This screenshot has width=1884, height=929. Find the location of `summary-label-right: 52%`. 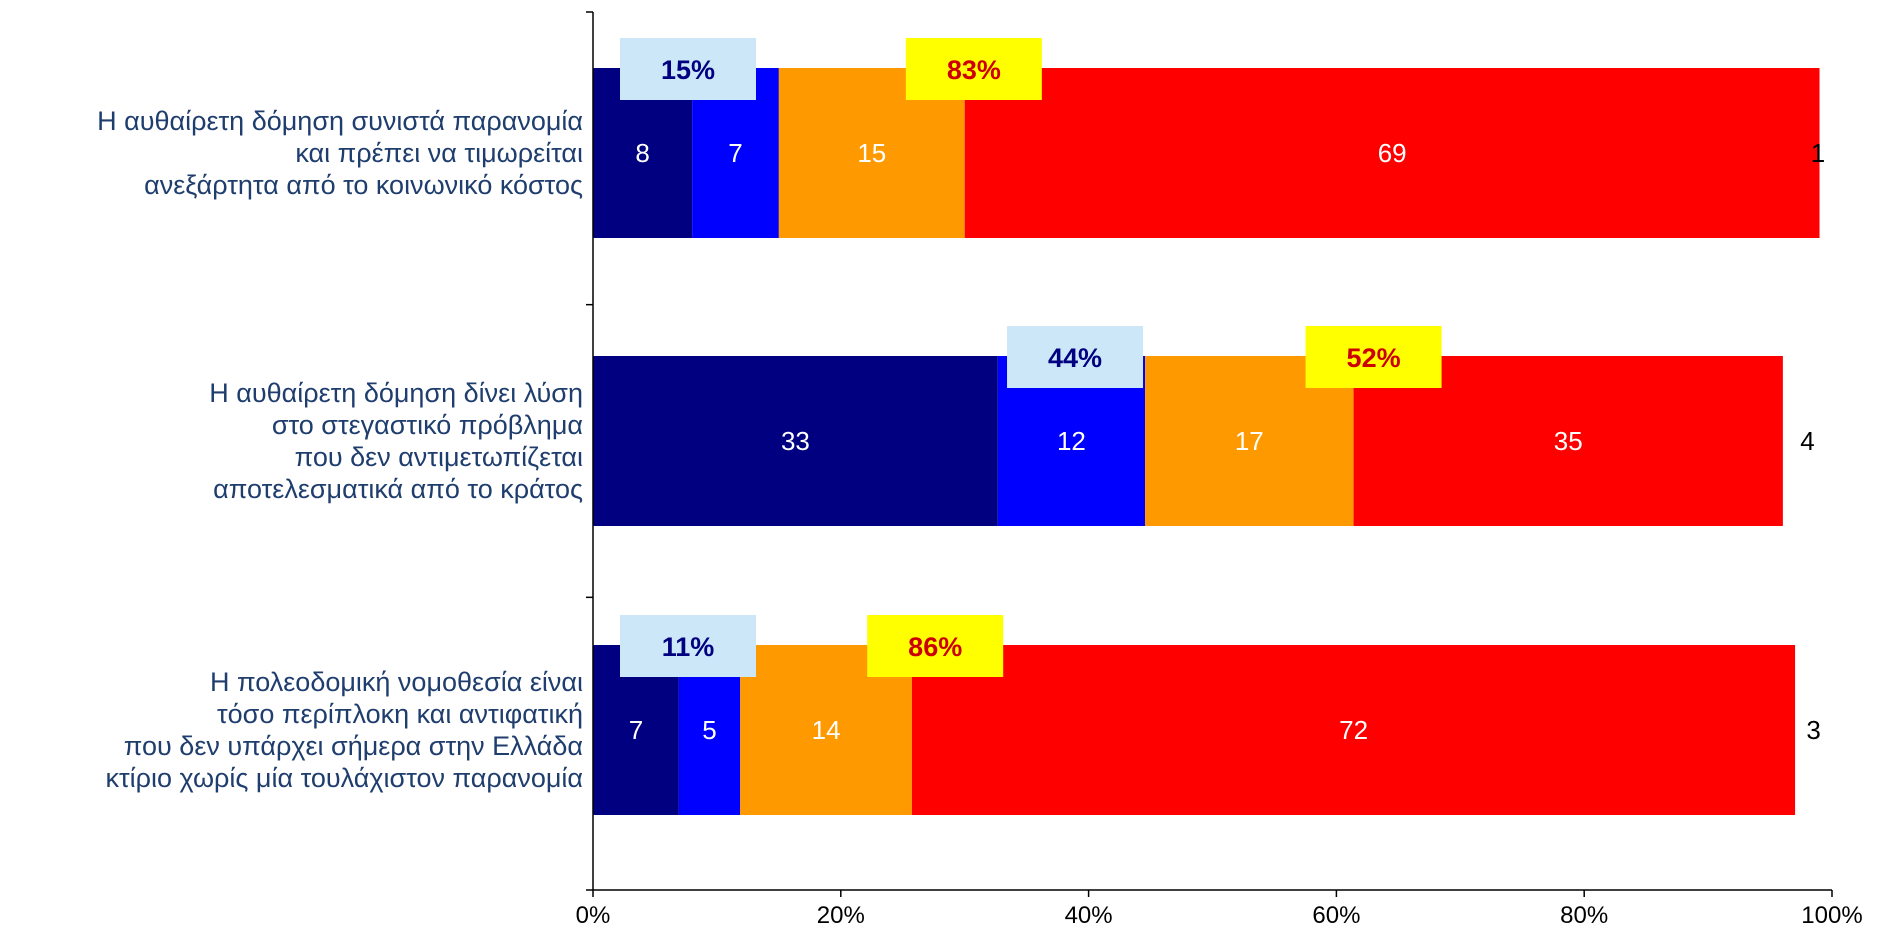

summary-label-right: 52% is located at coordinates (1374, 358).